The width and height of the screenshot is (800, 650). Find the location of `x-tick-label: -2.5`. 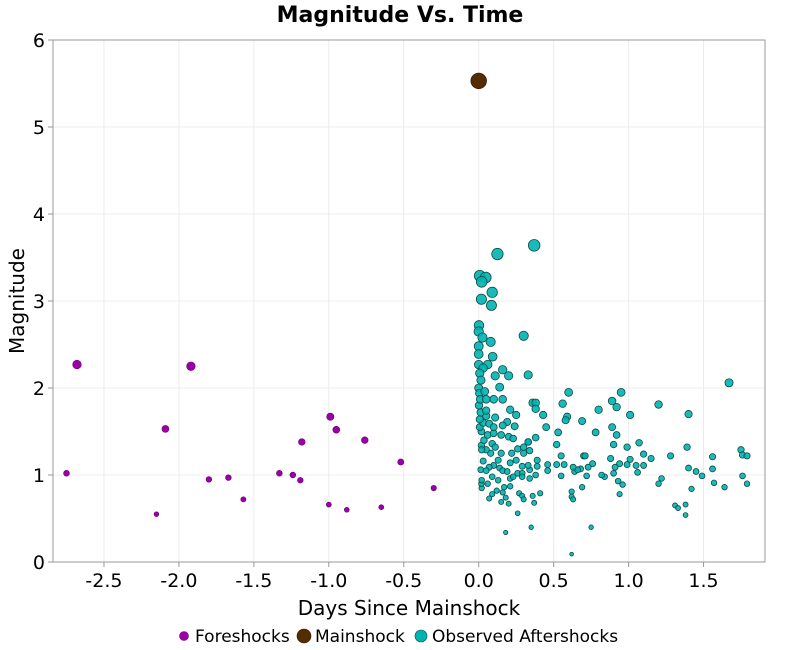

x-tick-label: -2.5 is located at coordinates (103, 581).